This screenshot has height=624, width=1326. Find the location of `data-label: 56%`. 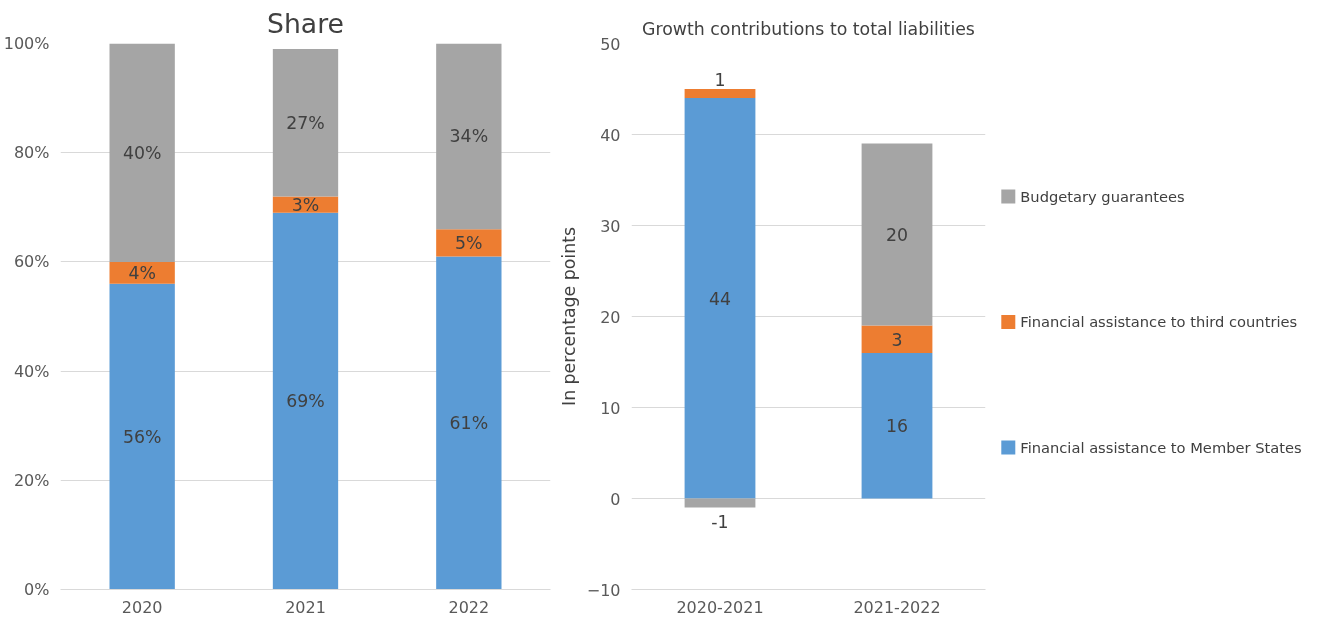

data-label: 56% is located at coordinates (142, 436).